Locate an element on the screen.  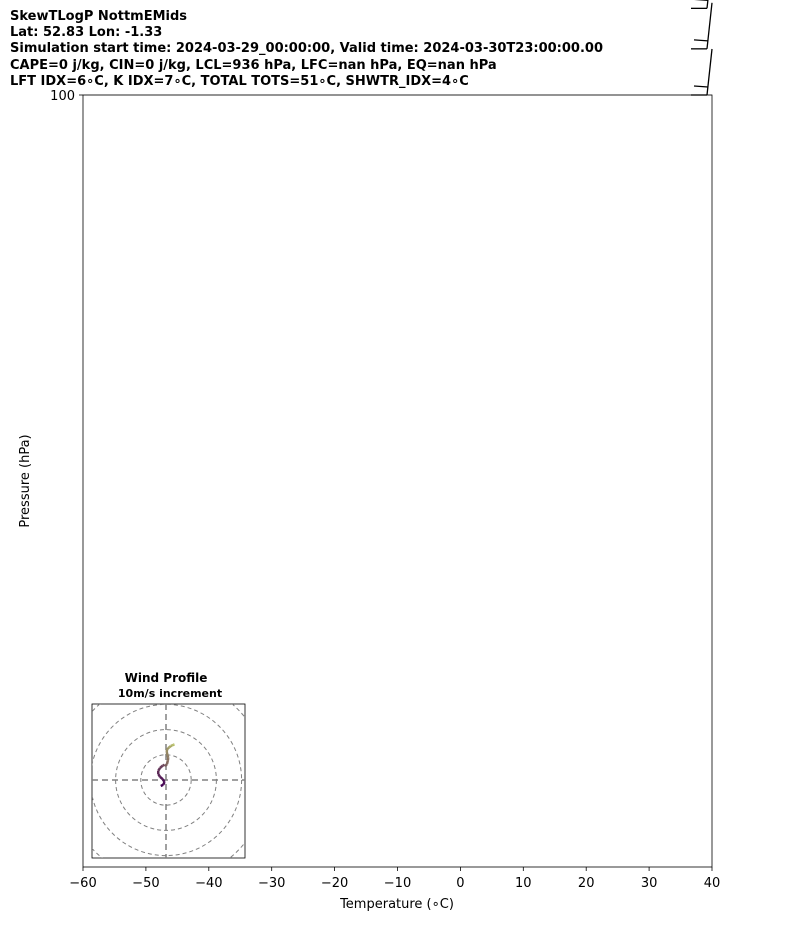
wind-barbs is located at coordinates (702, 48).